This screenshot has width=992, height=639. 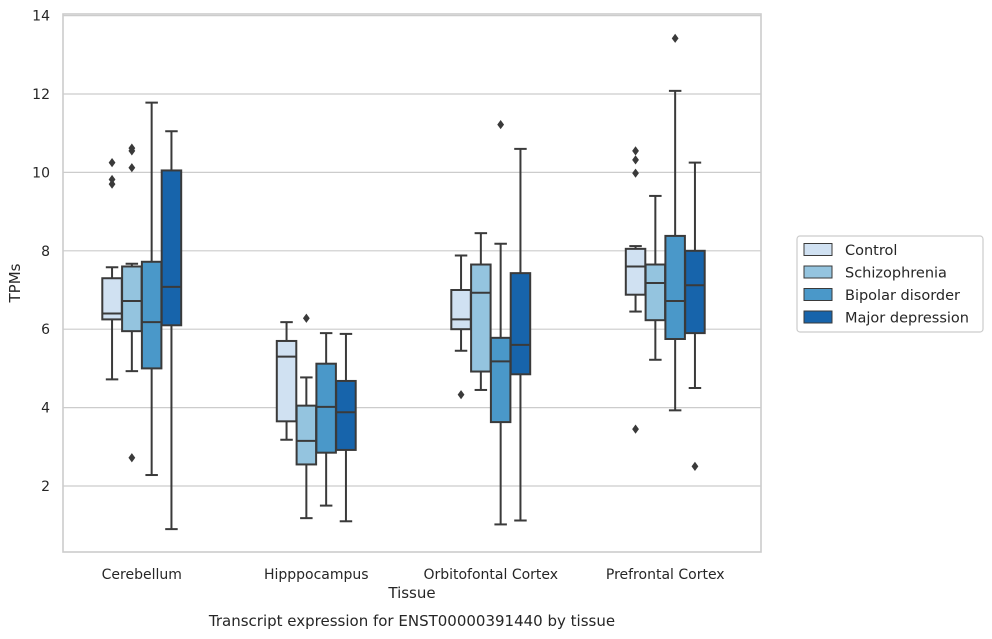 What do you see at coordinates (665, 575) in the screenshot?
I see `x-tick-label: Prefrontal Cortex` at bounding box center [665, 575].